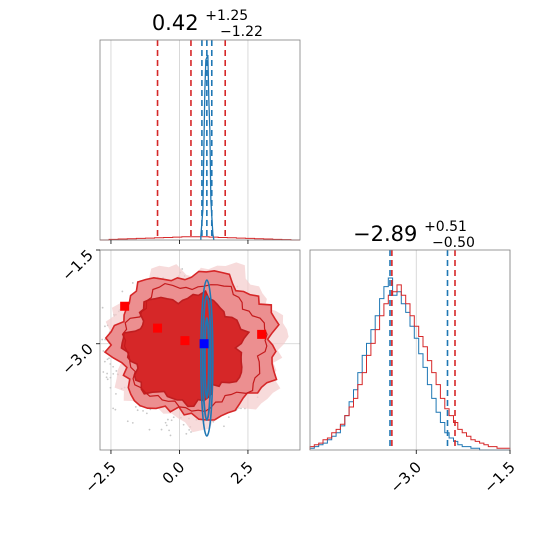  I want to click on histogram-param-2-red, so click(410, 367).